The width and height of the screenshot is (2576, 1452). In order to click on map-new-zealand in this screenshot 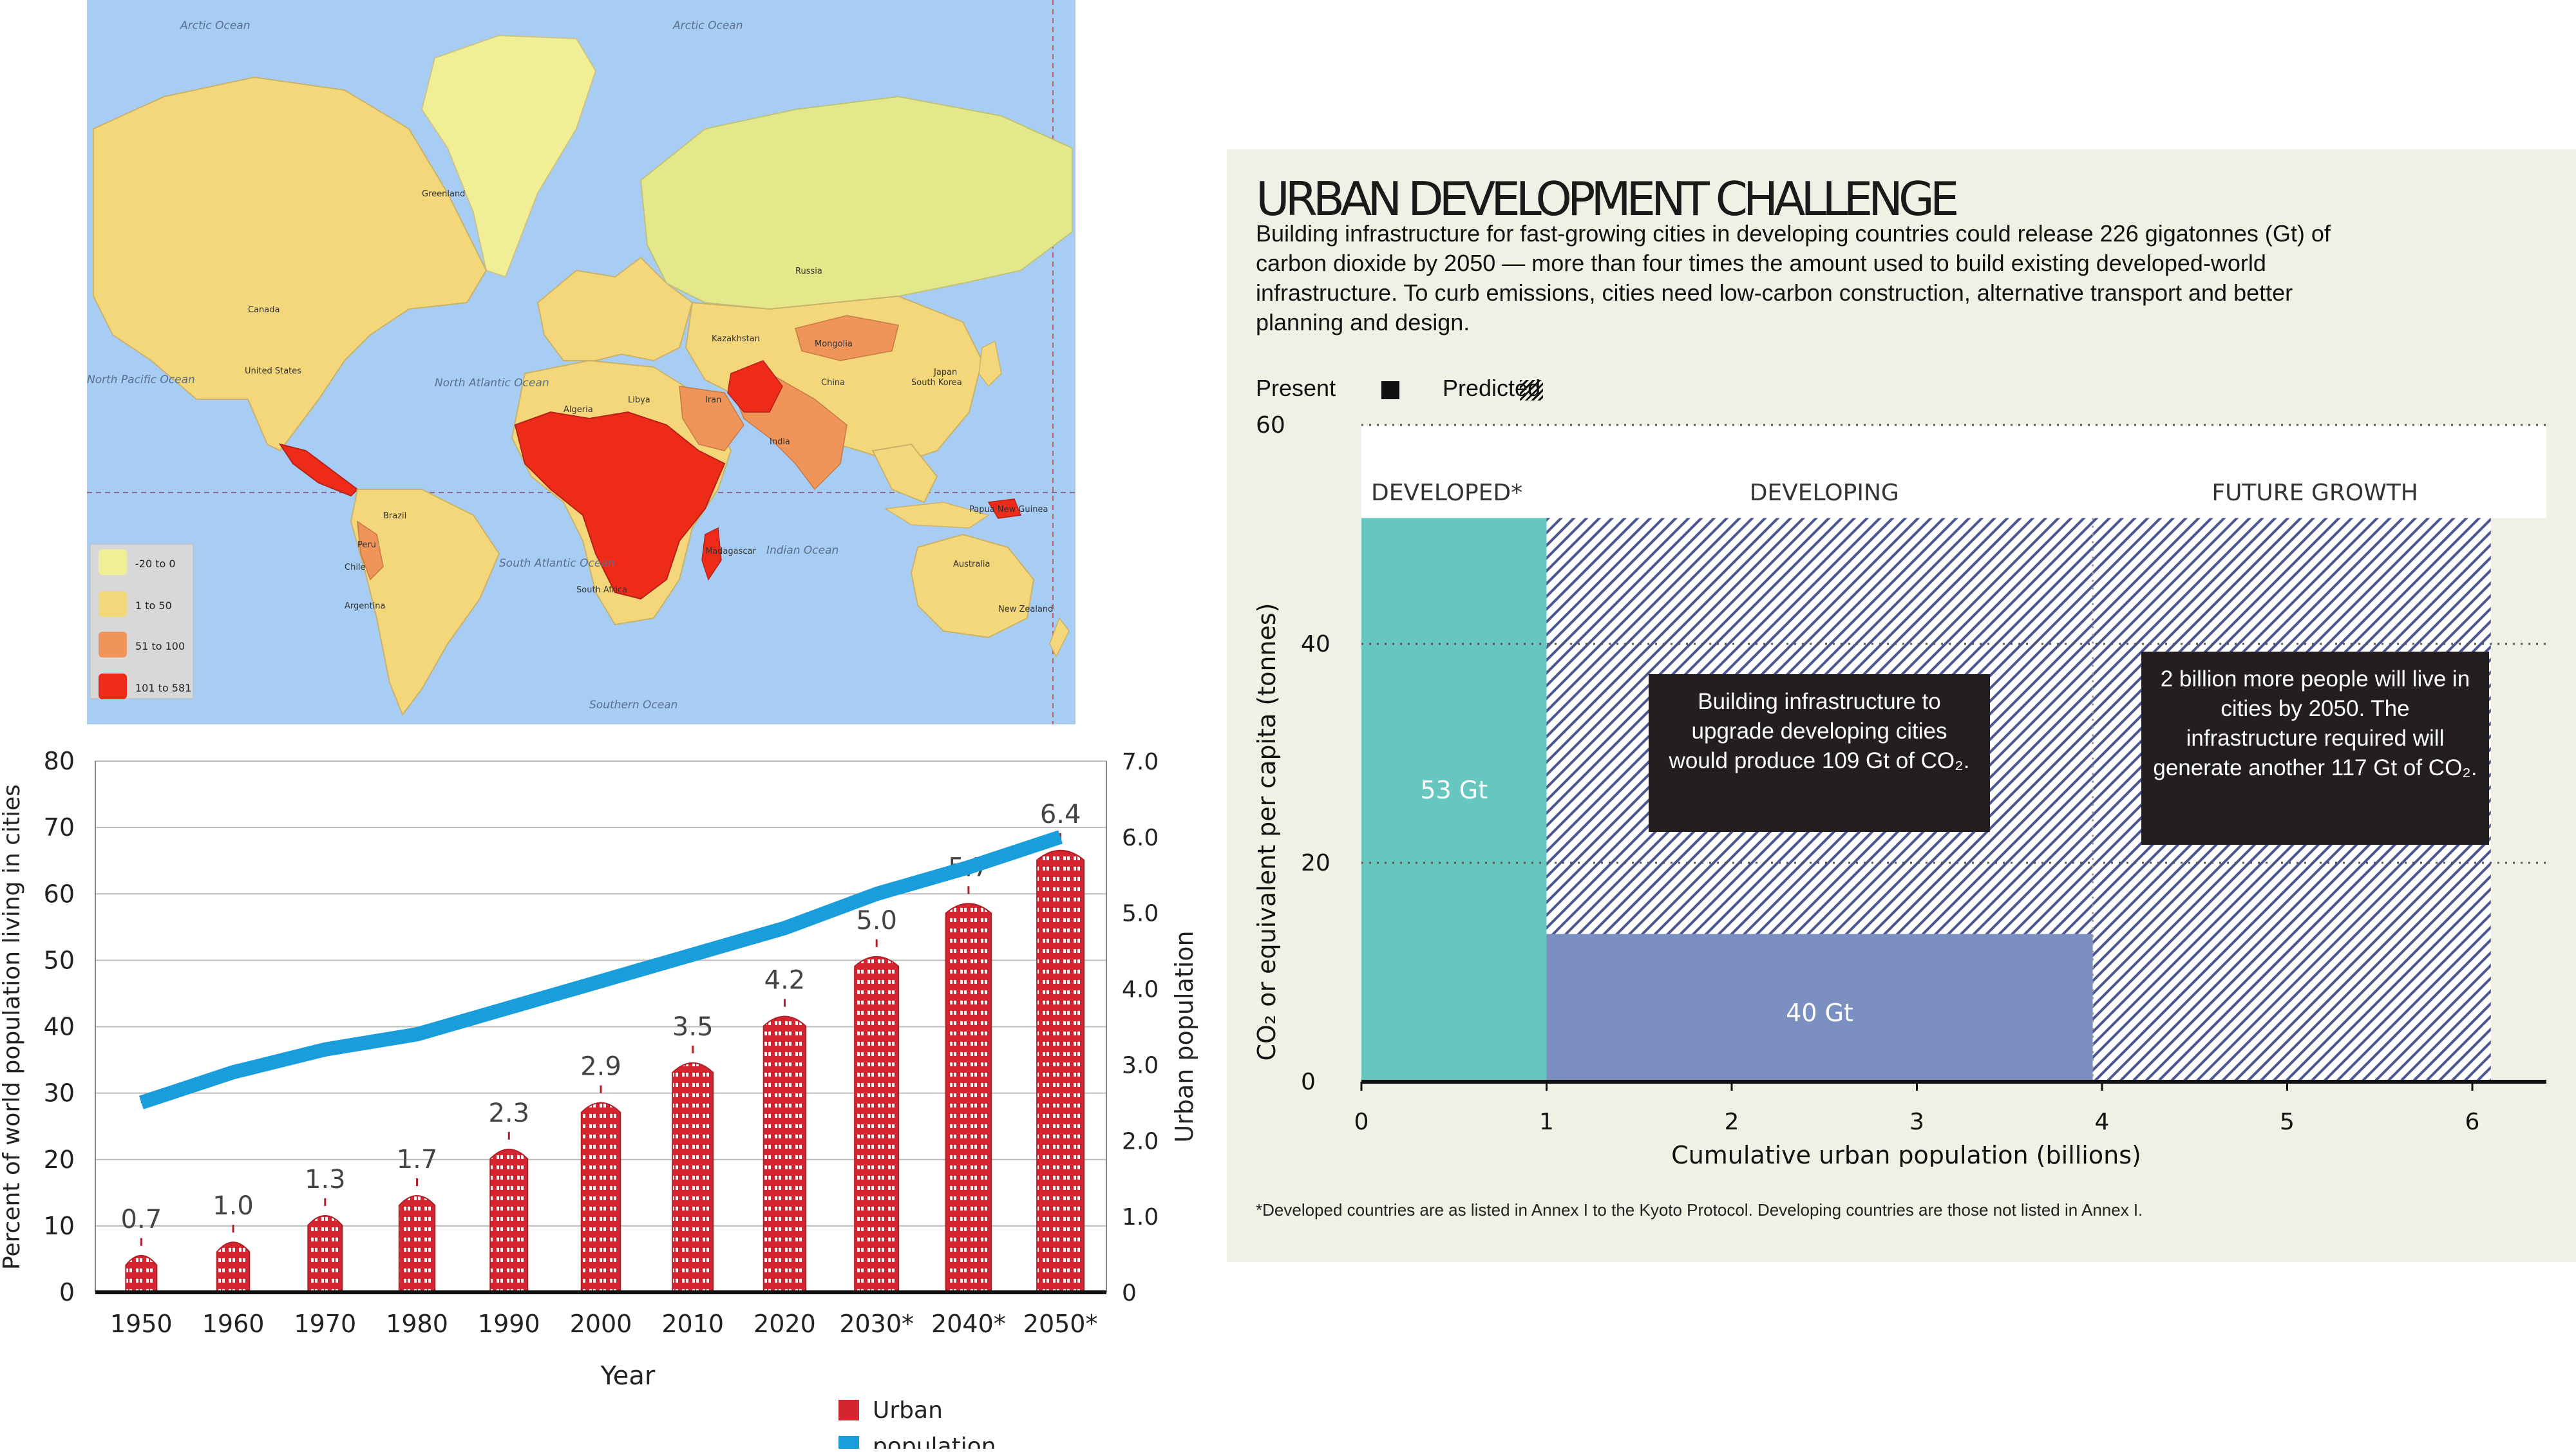, I will do `click(1060, 637)`.